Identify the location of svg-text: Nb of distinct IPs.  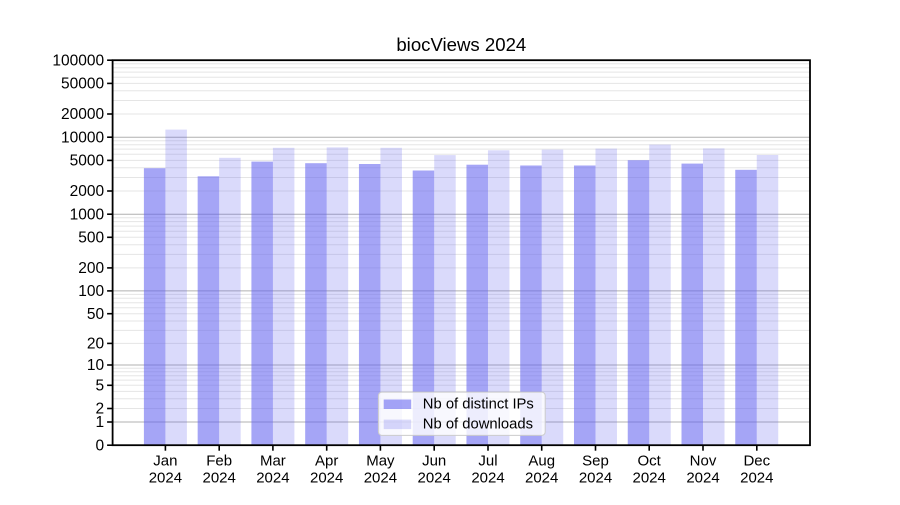
(478, 405).